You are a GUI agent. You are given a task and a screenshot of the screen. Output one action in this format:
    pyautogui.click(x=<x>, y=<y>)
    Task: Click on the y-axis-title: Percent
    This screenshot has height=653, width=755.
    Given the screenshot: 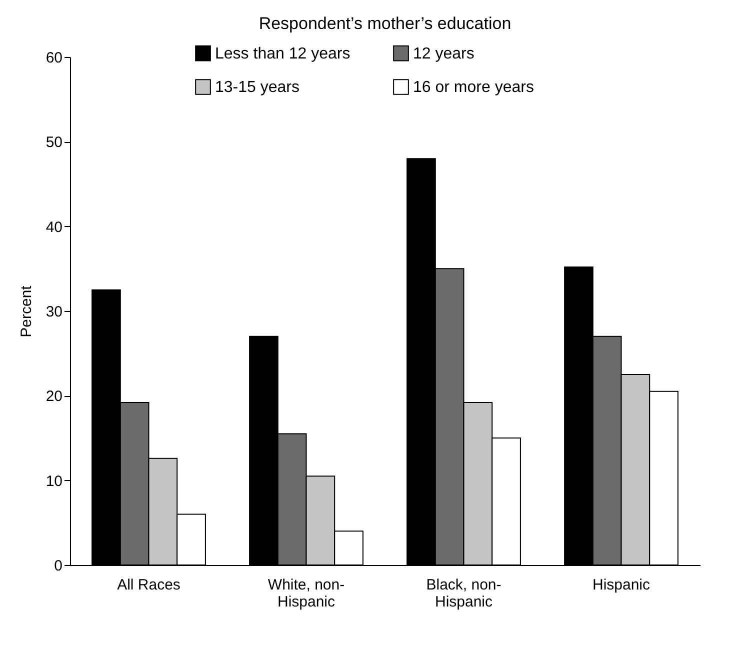 What is the action you would take?
    pyautogui.click(x=26, y=311)
    